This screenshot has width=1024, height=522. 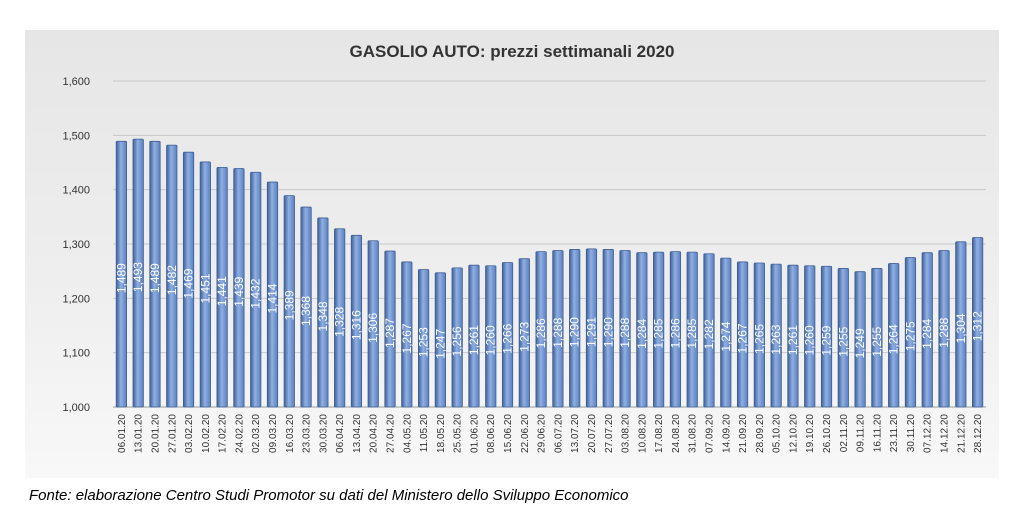 I want to click on value-label: 1,284, so click(x=927, y=334).